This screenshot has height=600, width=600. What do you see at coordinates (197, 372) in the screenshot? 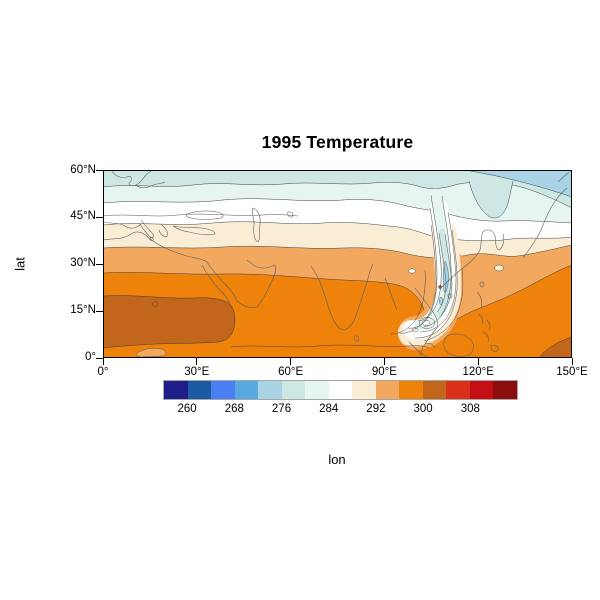
I see `x-tick-label: 30°E` at bounding box center [197, 372].